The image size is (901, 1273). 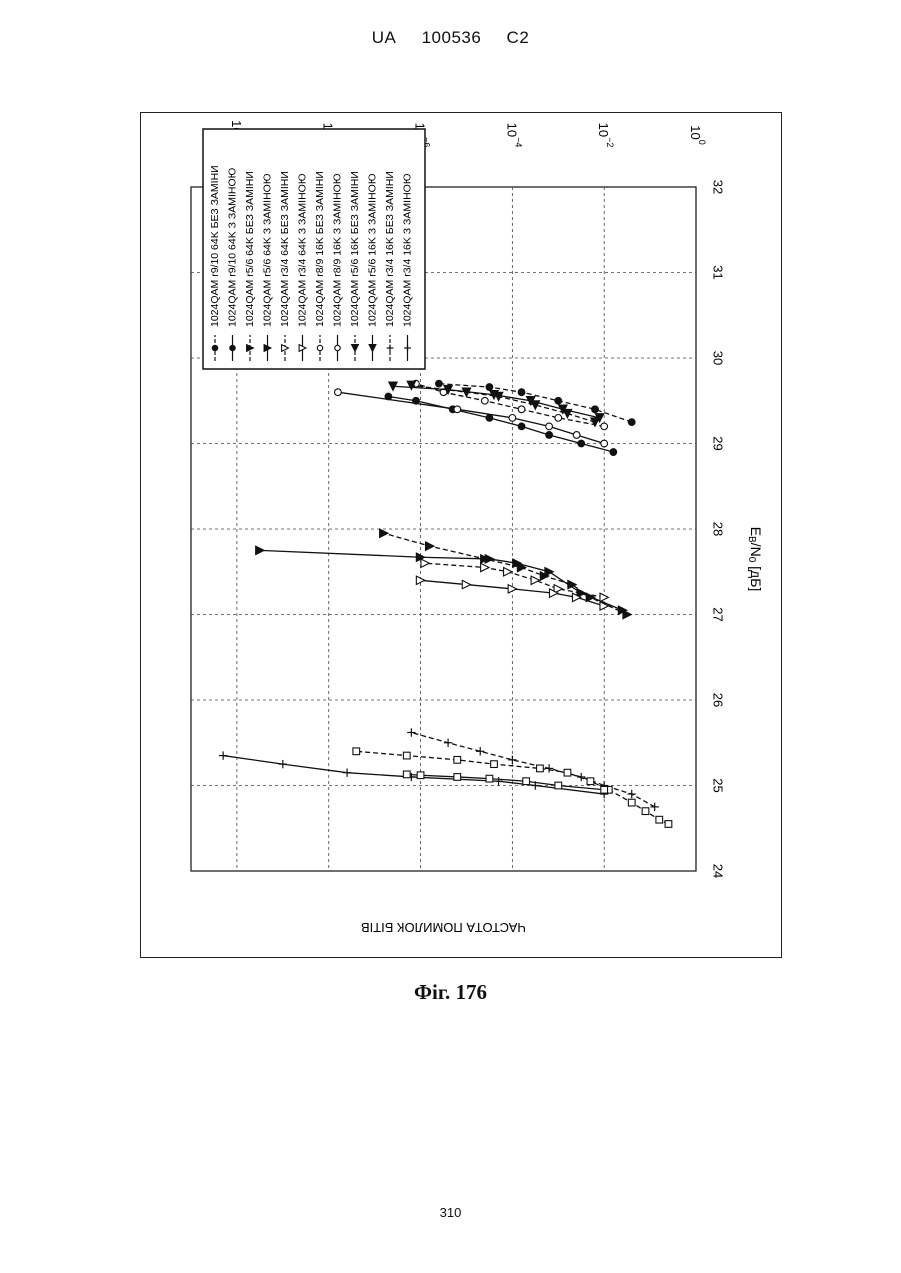 What do you see at coordinates (718, 785) in the screenshot?
I see `x-tick-label: 25` at bounding box center [718, 785].